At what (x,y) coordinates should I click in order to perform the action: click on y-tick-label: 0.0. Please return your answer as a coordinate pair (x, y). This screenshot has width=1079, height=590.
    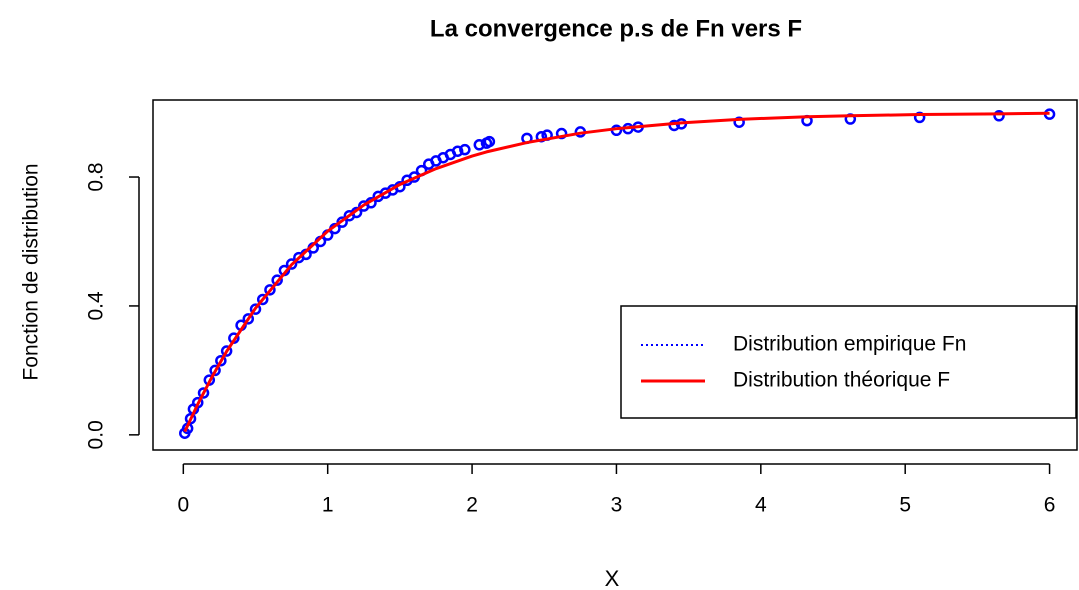
    Looking at the image, I should click on (96, 434).